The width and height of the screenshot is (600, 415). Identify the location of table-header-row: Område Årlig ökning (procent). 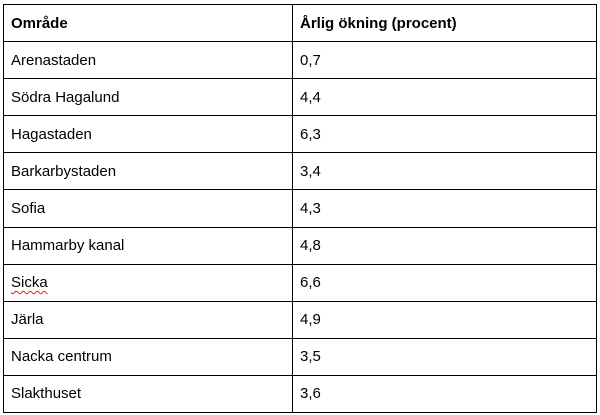
(300, 23).